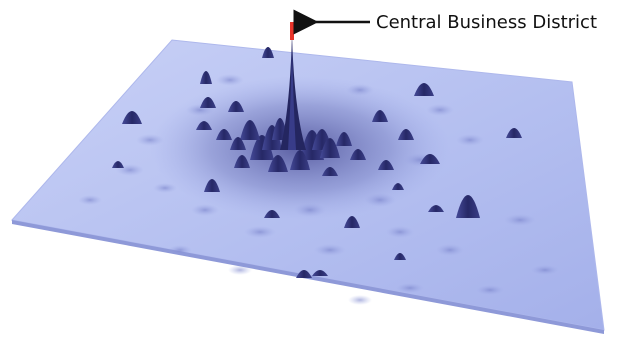  I want to click on callout-label: Central Business District, so click(486, 22).